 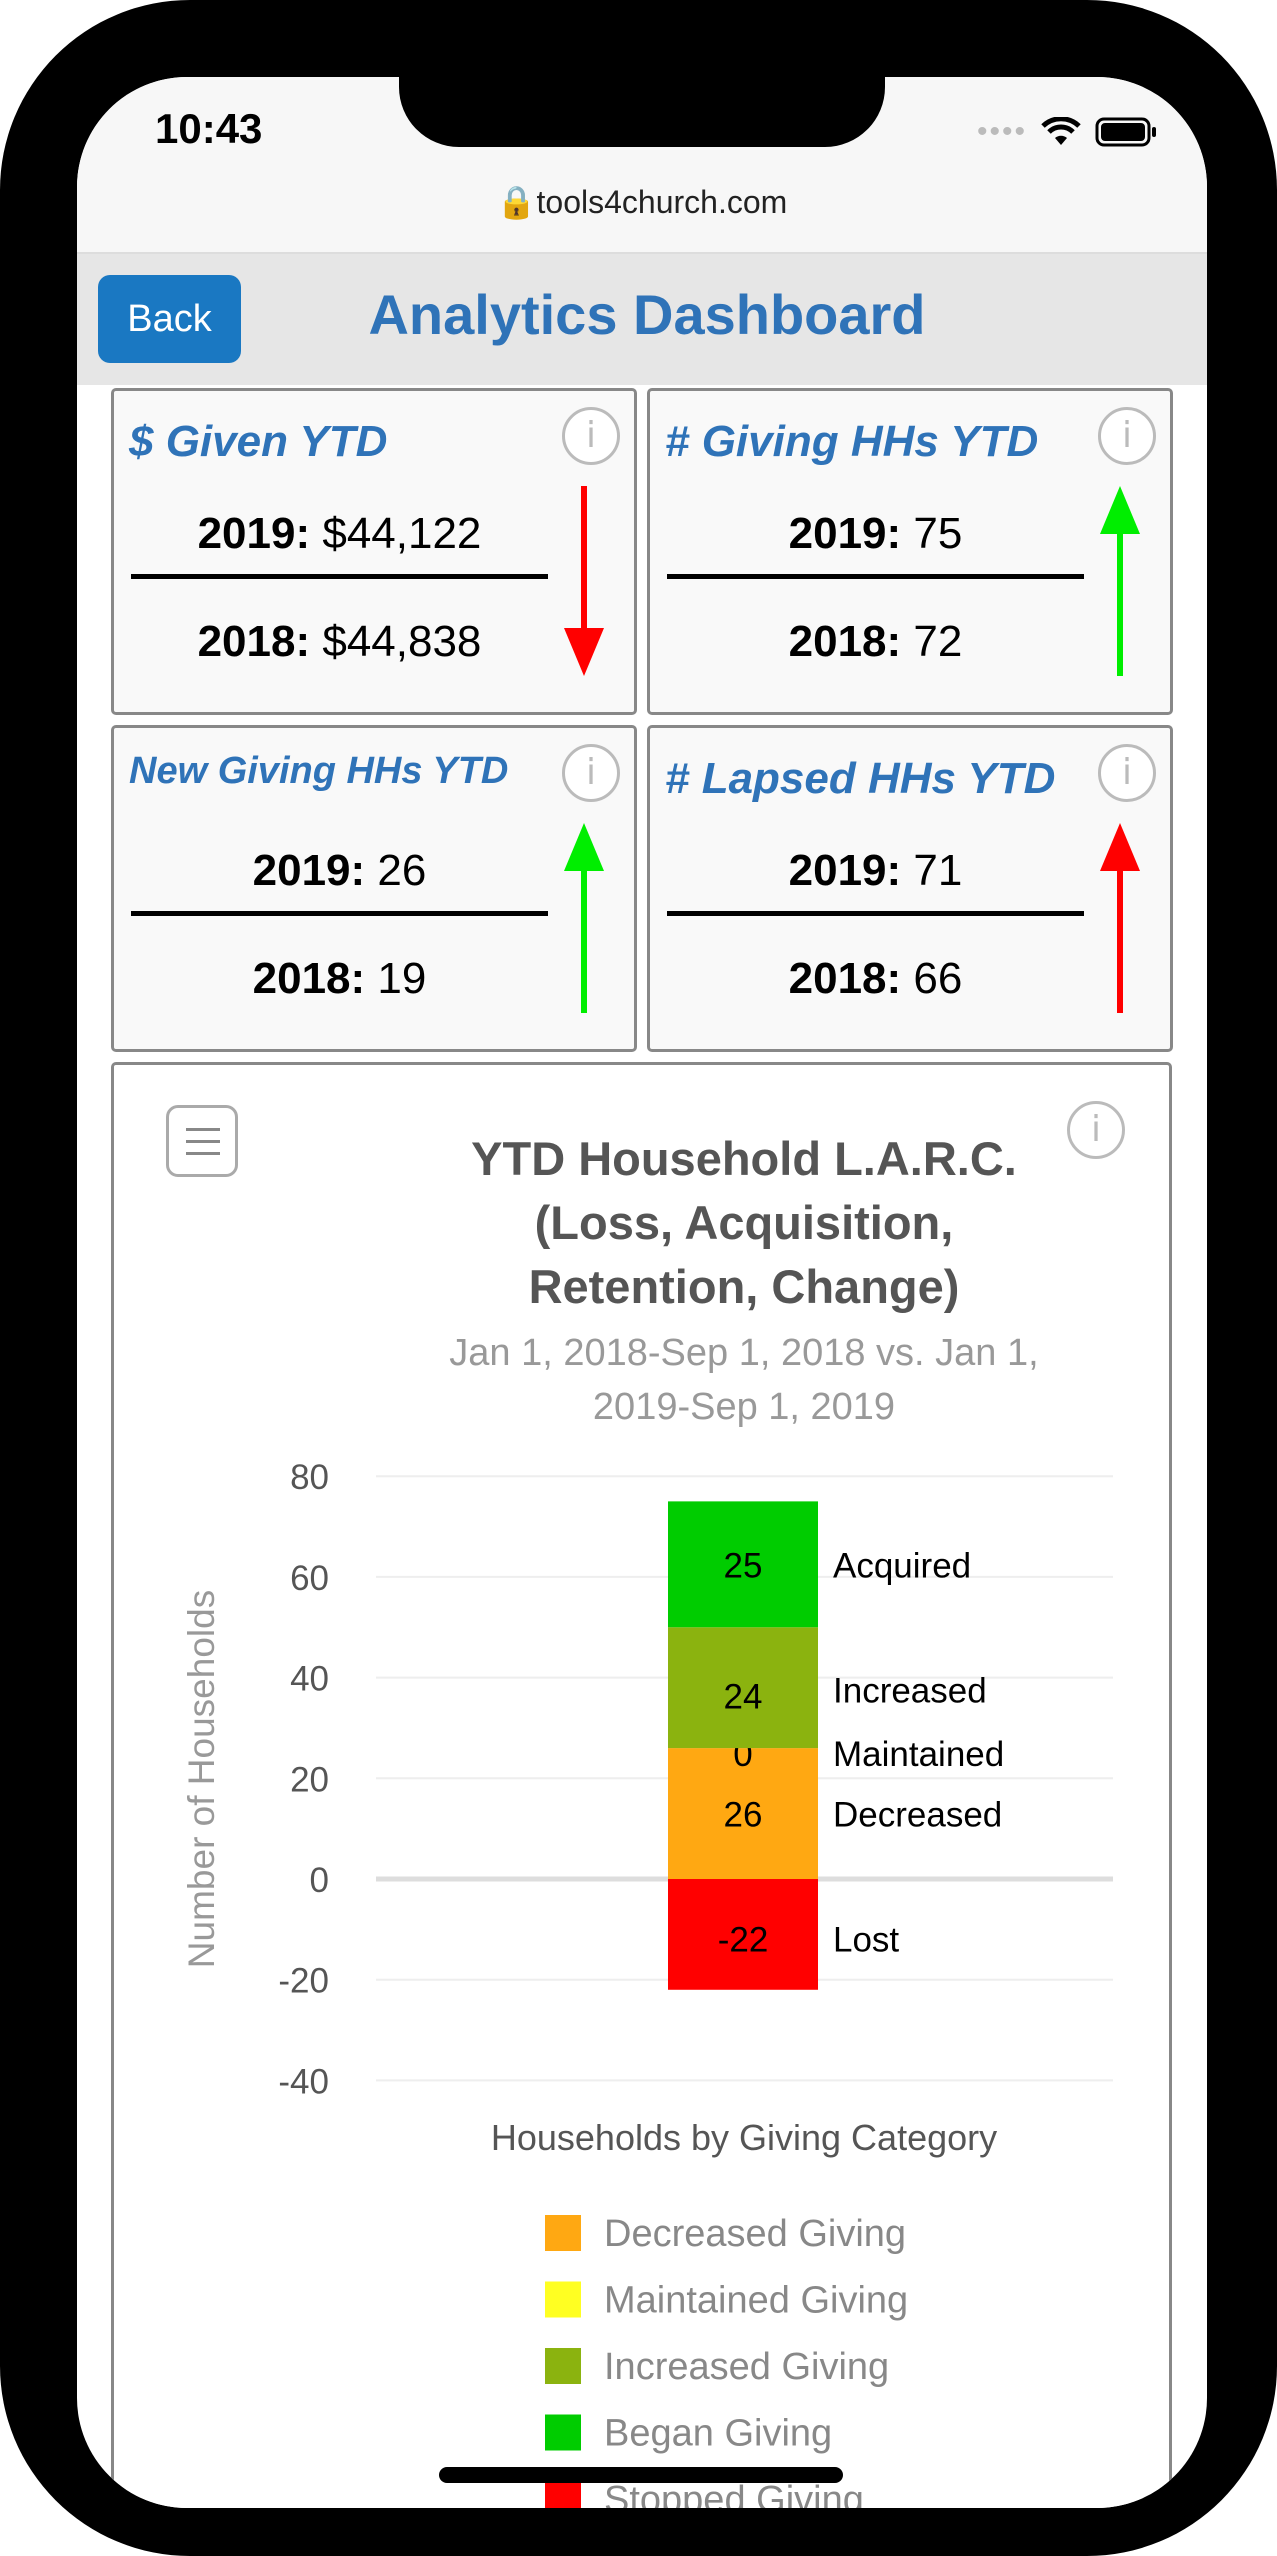 What do you see at coordinates (875, 533) in the screenshot?
I see `current-year-value: 2019: 75` at bounding box center [875, 533].